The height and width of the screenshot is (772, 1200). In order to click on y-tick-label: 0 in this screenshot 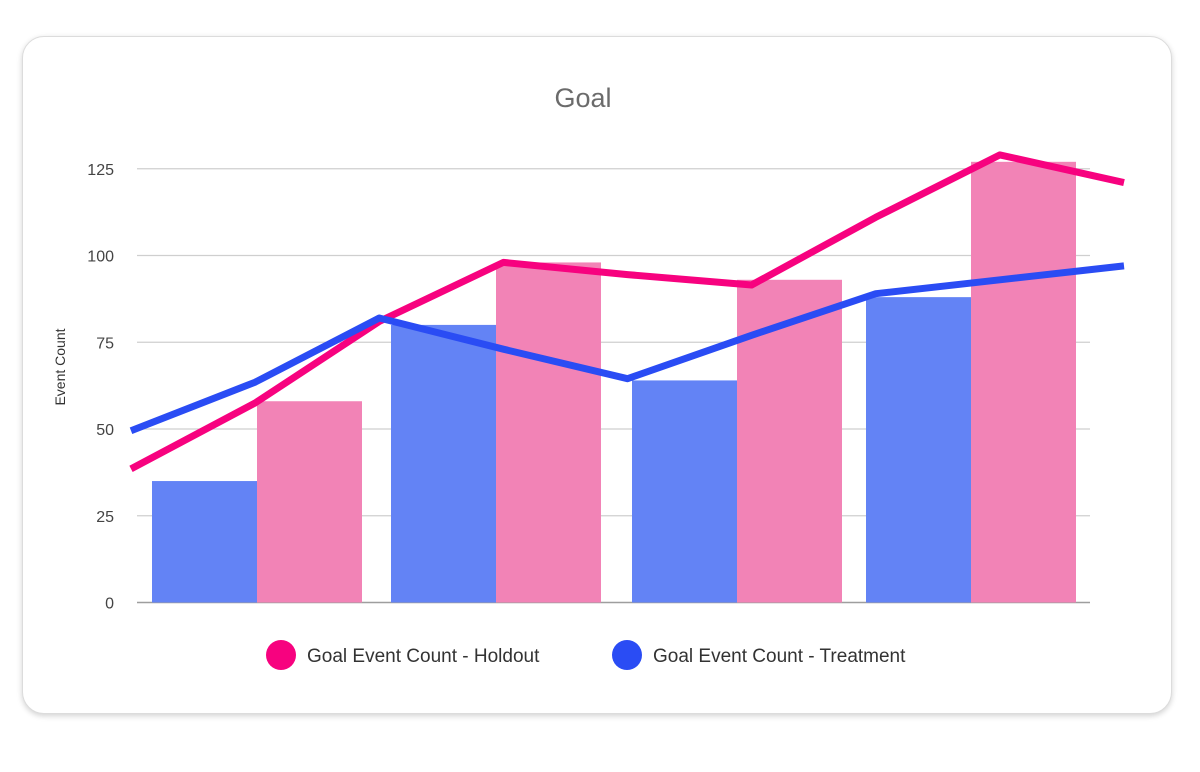, I will do `click(109, 604)`.